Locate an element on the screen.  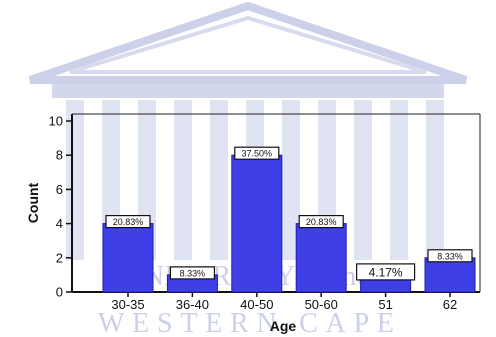
x-tick-label: 30-35 is located at coordinates (127, 304).